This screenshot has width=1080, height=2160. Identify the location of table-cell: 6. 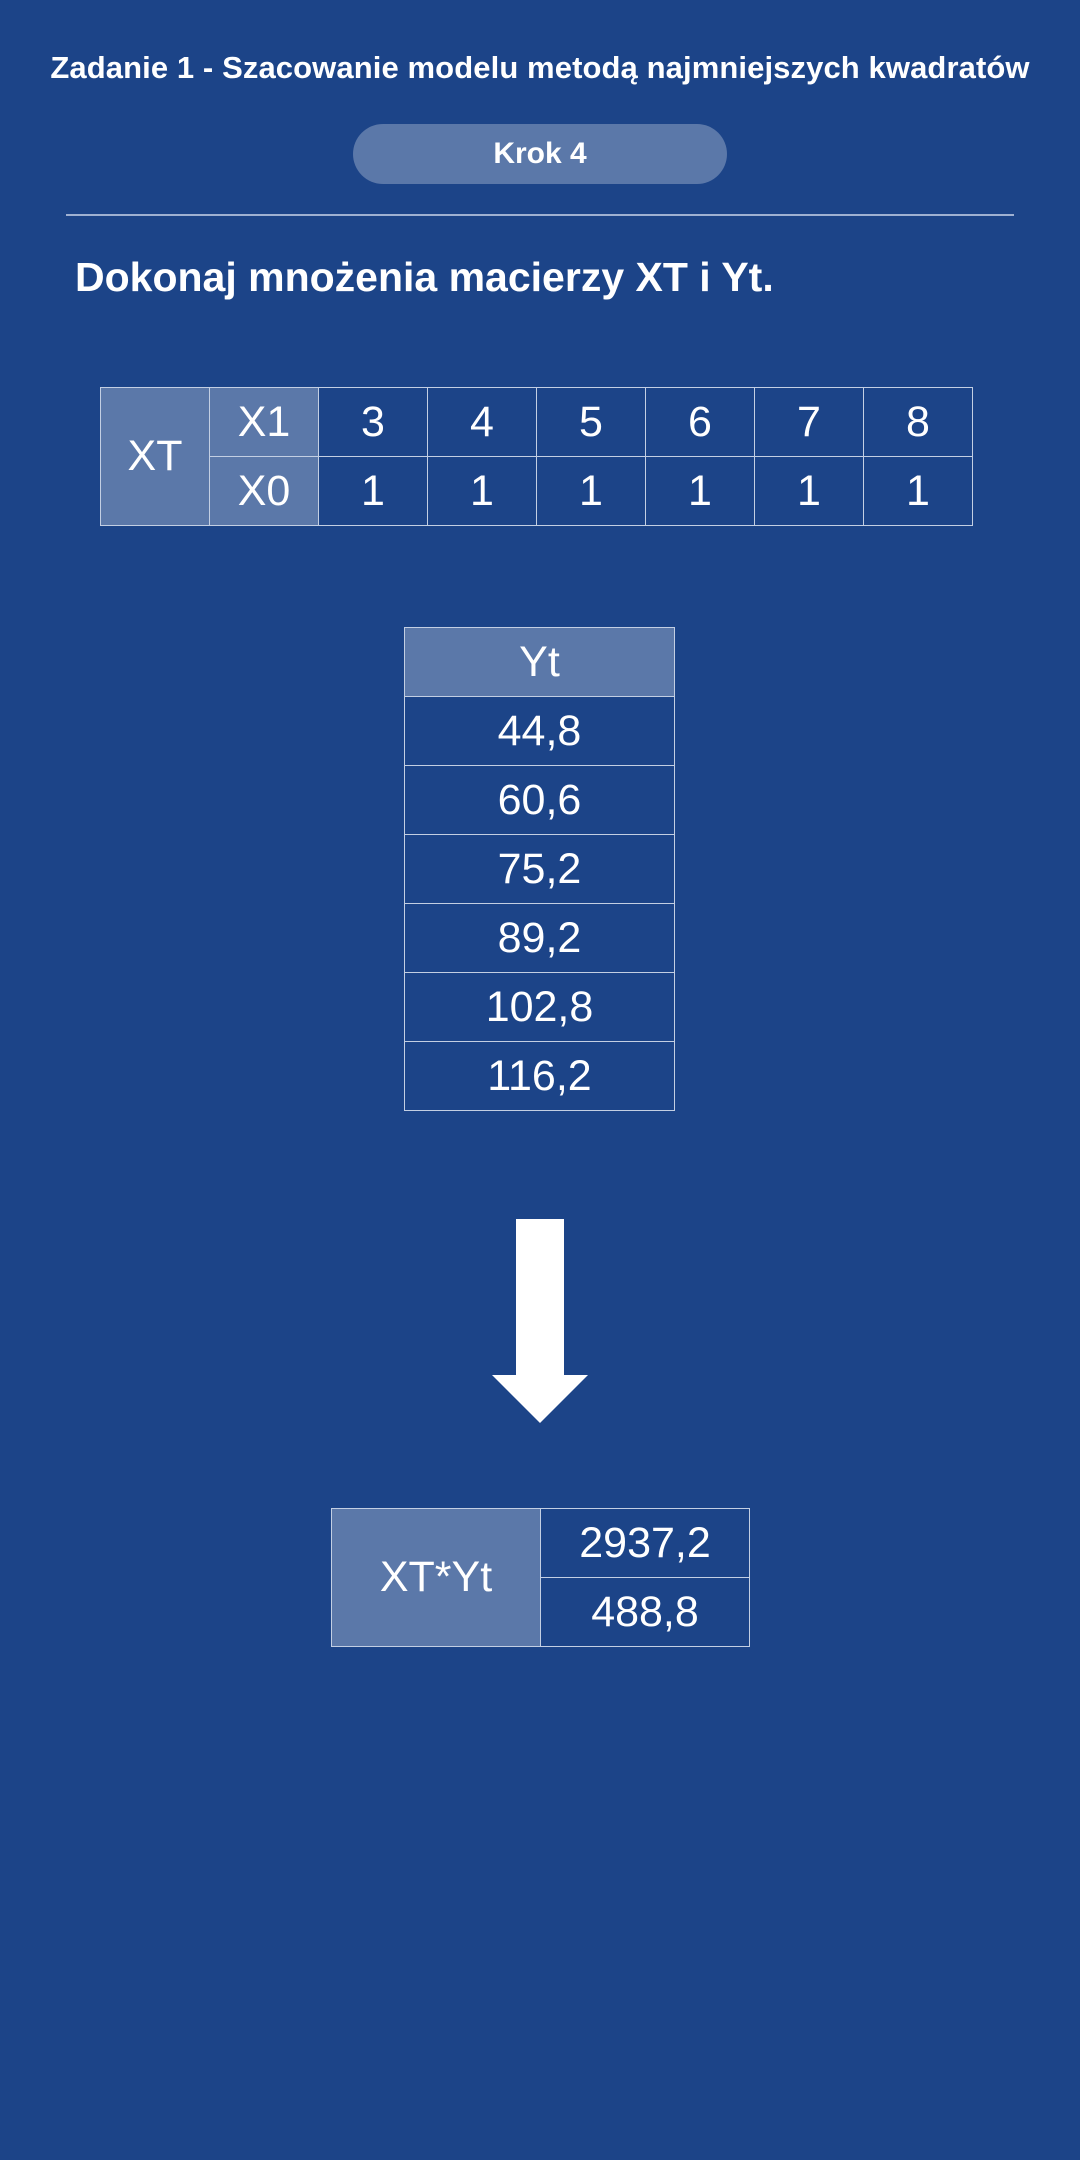
(700, 422).